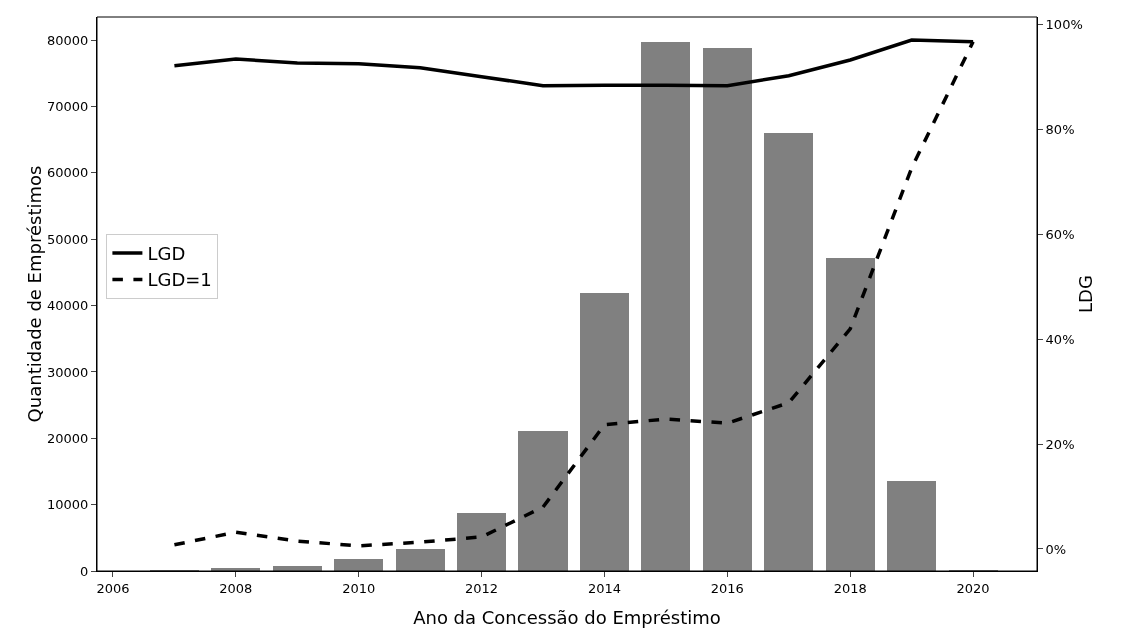  What do you see at coordinates (1060, 339) in the screenshot?
I see `y2-tick-label: 40%` at bounding box center [1060, 339].